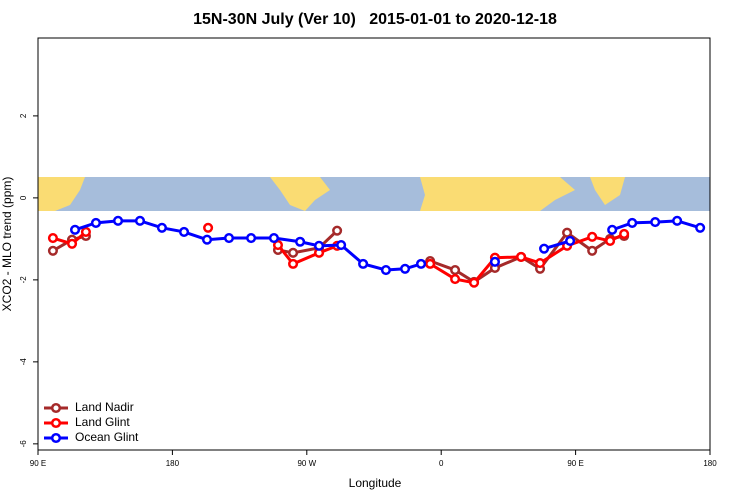  I want to click on y-axis-label: XCO2 - MLO trend (ppm), so click(7, 244).